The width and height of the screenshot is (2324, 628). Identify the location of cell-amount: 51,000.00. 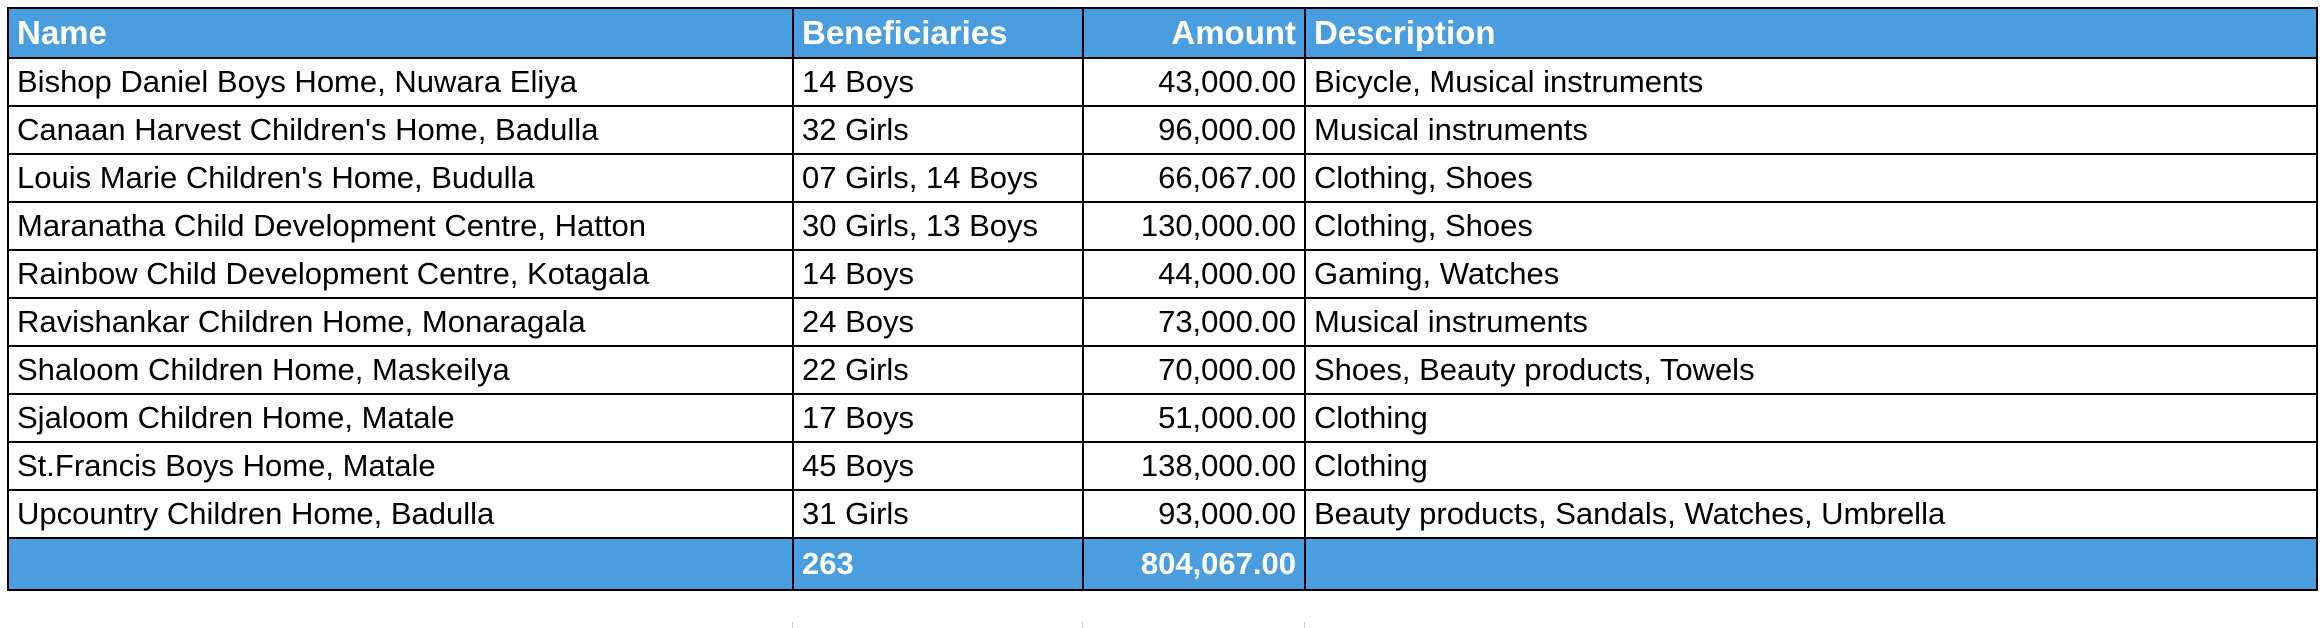
(1194, 418).